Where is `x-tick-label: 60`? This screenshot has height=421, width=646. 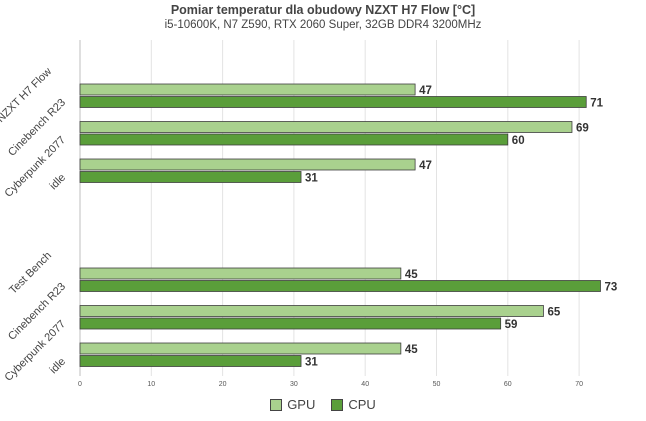
x-tick-label: 60 is located at coordinates (508, 384).